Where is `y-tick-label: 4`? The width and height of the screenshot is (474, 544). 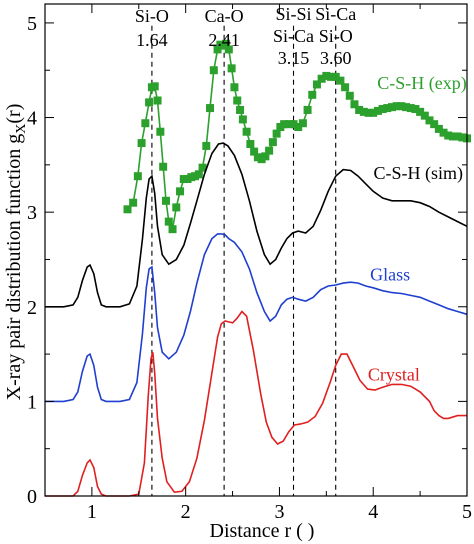
y-tick-label: 4 is located at coordinates (32, 119).